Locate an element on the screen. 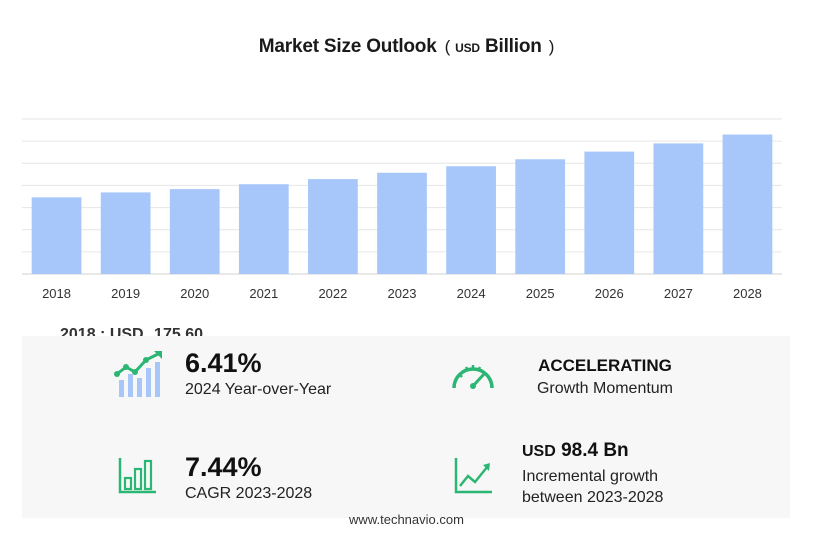 The height and width of the screenshot is (533, 813). bar-2027 is located at coordinates (678, 208).